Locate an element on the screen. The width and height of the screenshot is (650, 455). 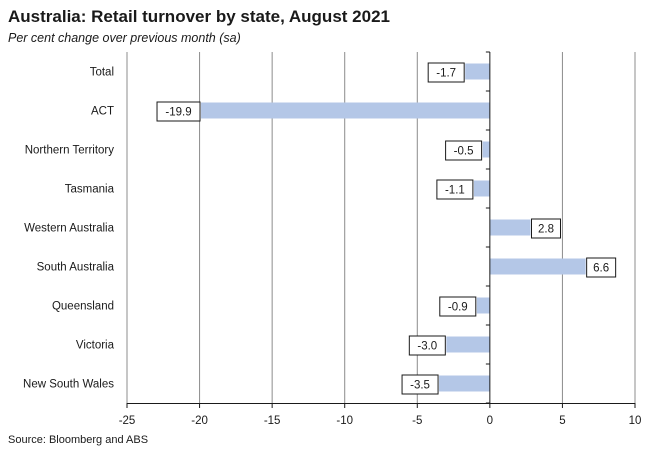
data-label: -1.1 is located at coordinates (455, 189).